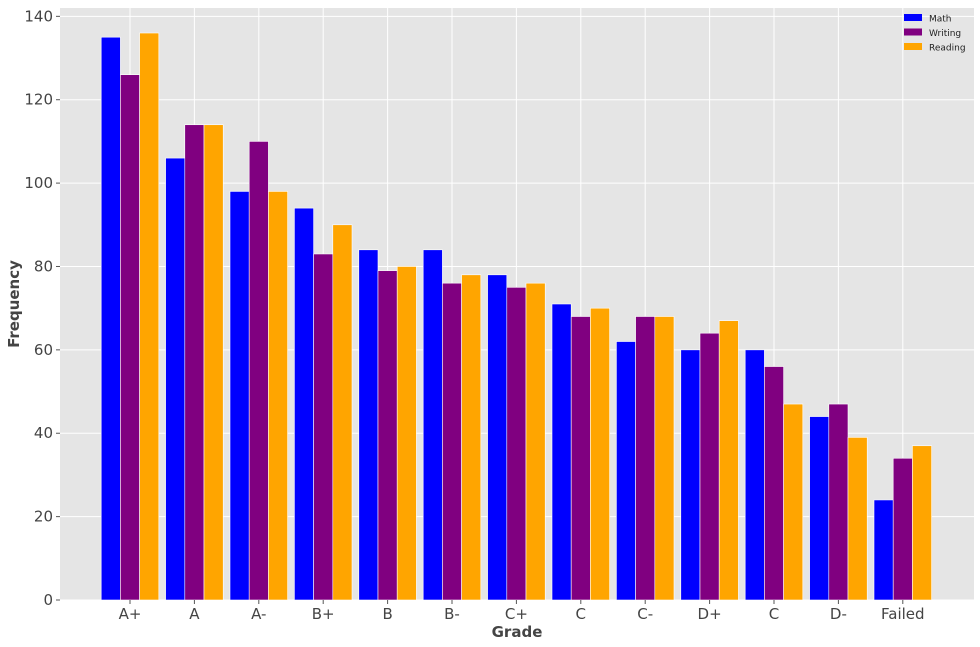 This screenshot has width=980, height=647. Describe the element at coordinates (38, 100) in the screenshot. I see `y-tick-label: 120` at that location.